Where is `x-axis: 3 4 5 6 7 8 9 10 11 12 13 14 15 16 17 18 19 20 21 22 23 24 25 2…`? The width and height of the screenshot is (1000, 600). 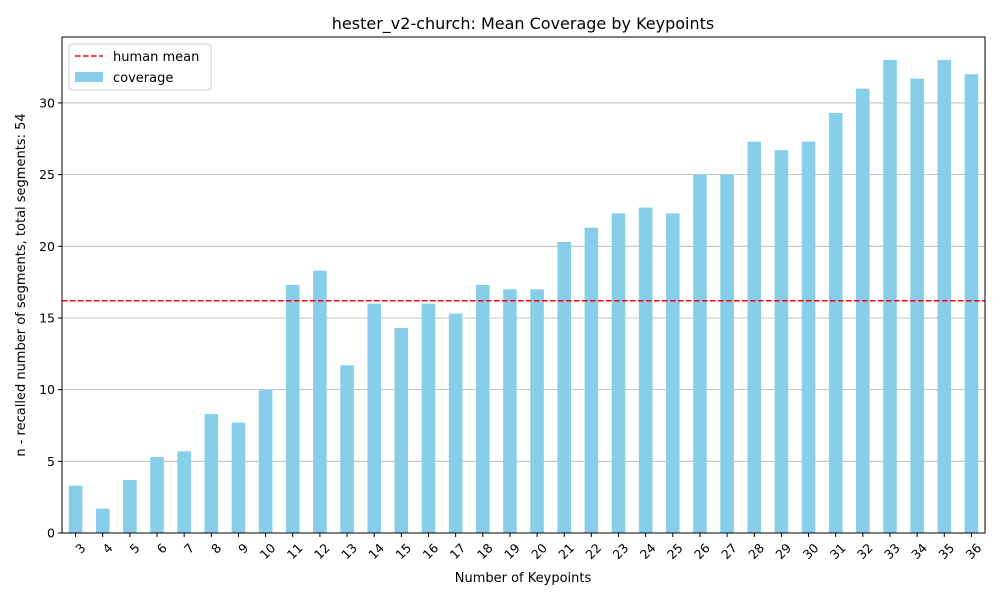 x-axis: 3 4 5 6 7 8 9 10 11 12 13 14 15 16 17 18 19 20 21 22 23 24 25 2… is located at coordinates (528, 547).